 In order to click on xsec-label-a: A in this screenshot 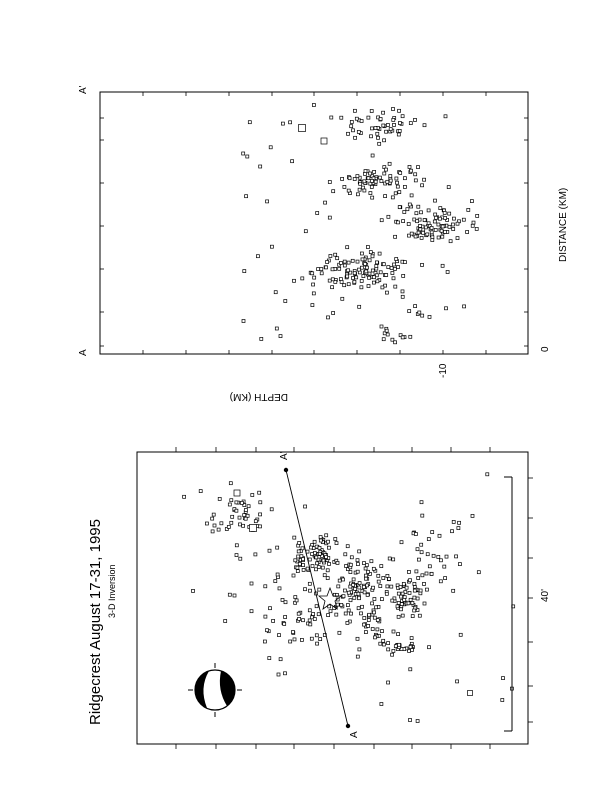, I will do `click(83, 352)`.